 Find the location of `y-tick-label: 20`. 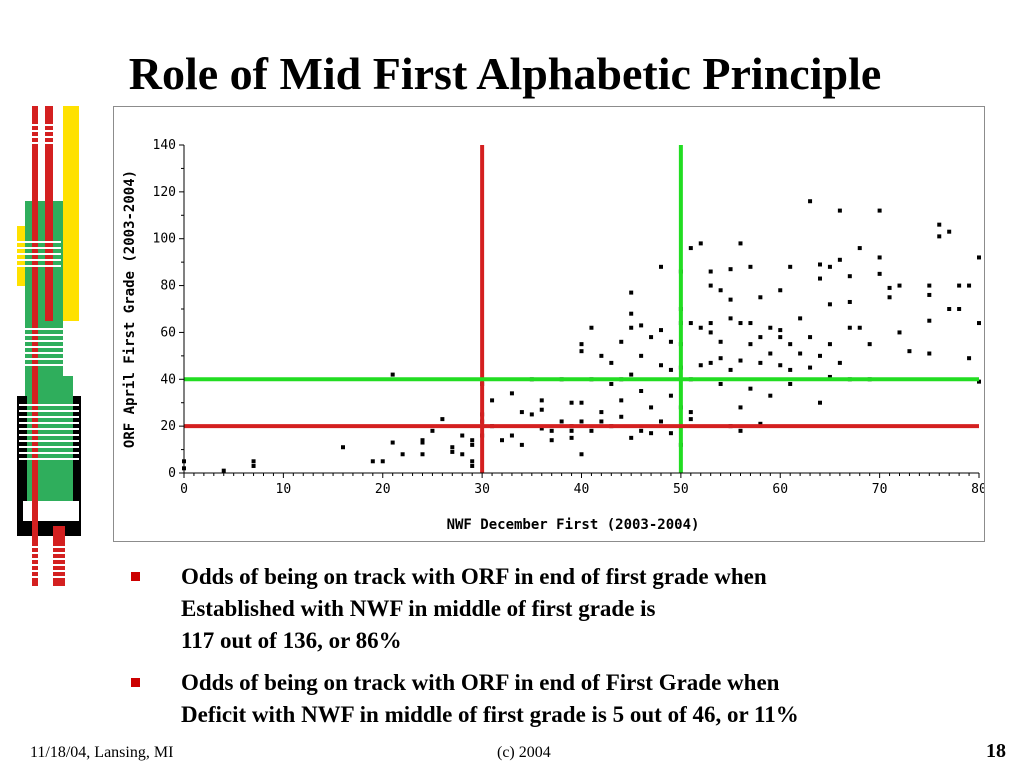

y-tick-label: 20 is located at coordinates (168, 426).